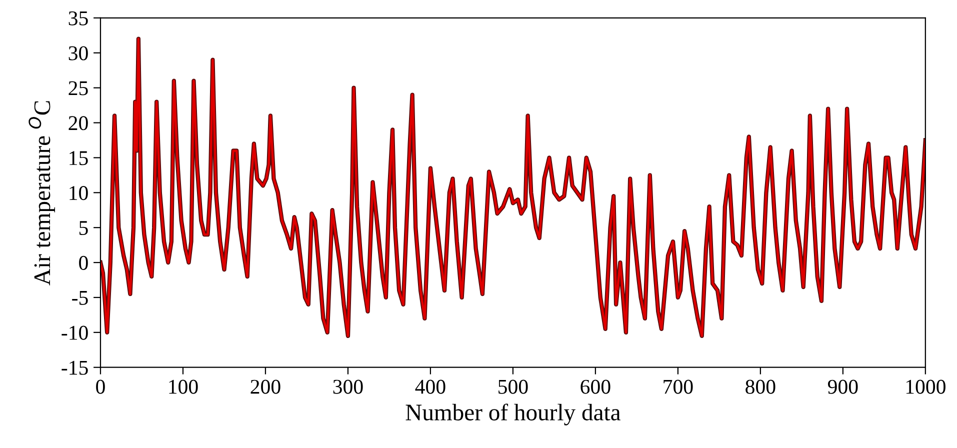 The height and width of the screenshot is (448, 957). I want to click on y-tick-label: 0, so click(83, 263).